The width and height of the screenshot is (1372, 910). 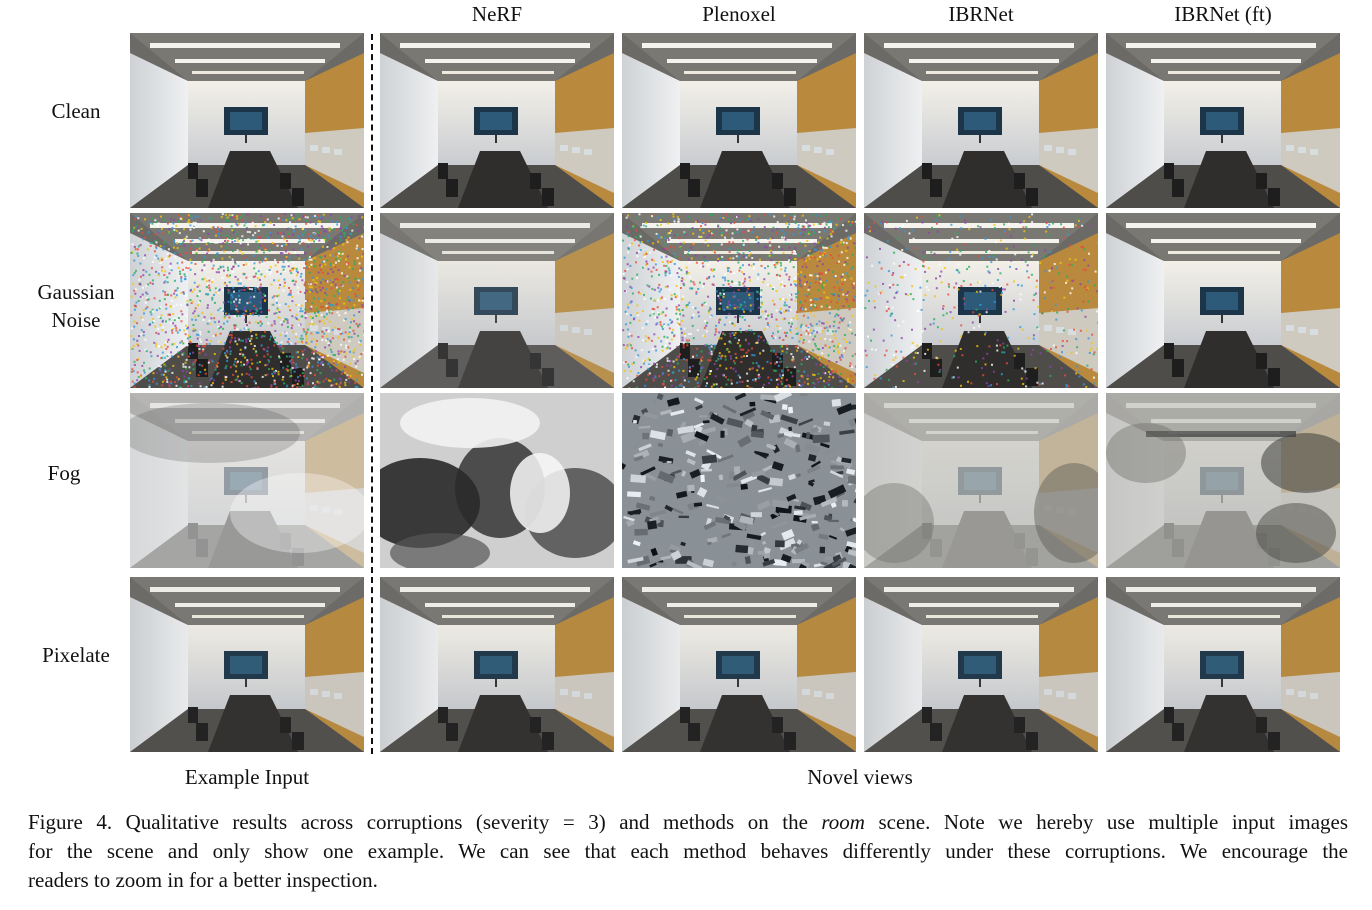 What do you see at coordinates (497, 120) in the screenshot?
I see `thumbnail-clean-nerf` at bounding box center [497, 120].